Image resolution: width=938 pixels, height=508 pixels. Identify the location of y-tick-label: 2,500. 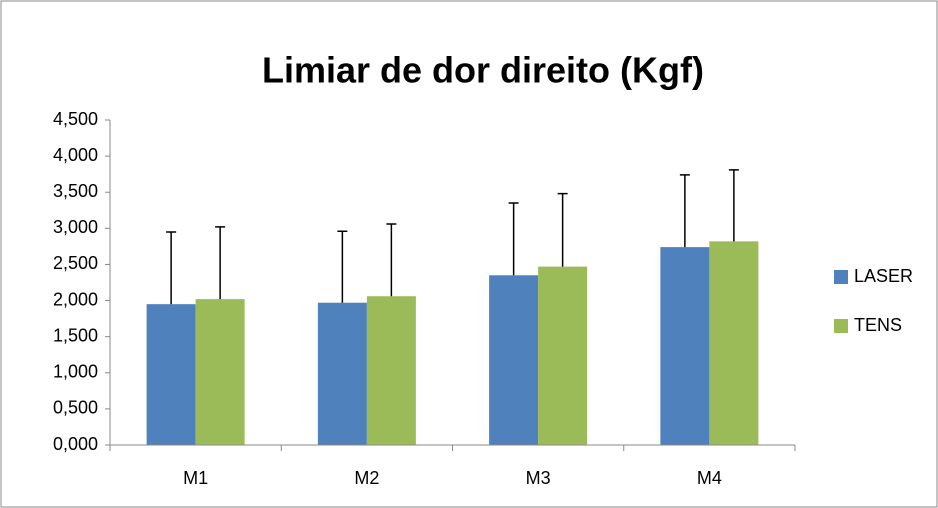
(75, 263).